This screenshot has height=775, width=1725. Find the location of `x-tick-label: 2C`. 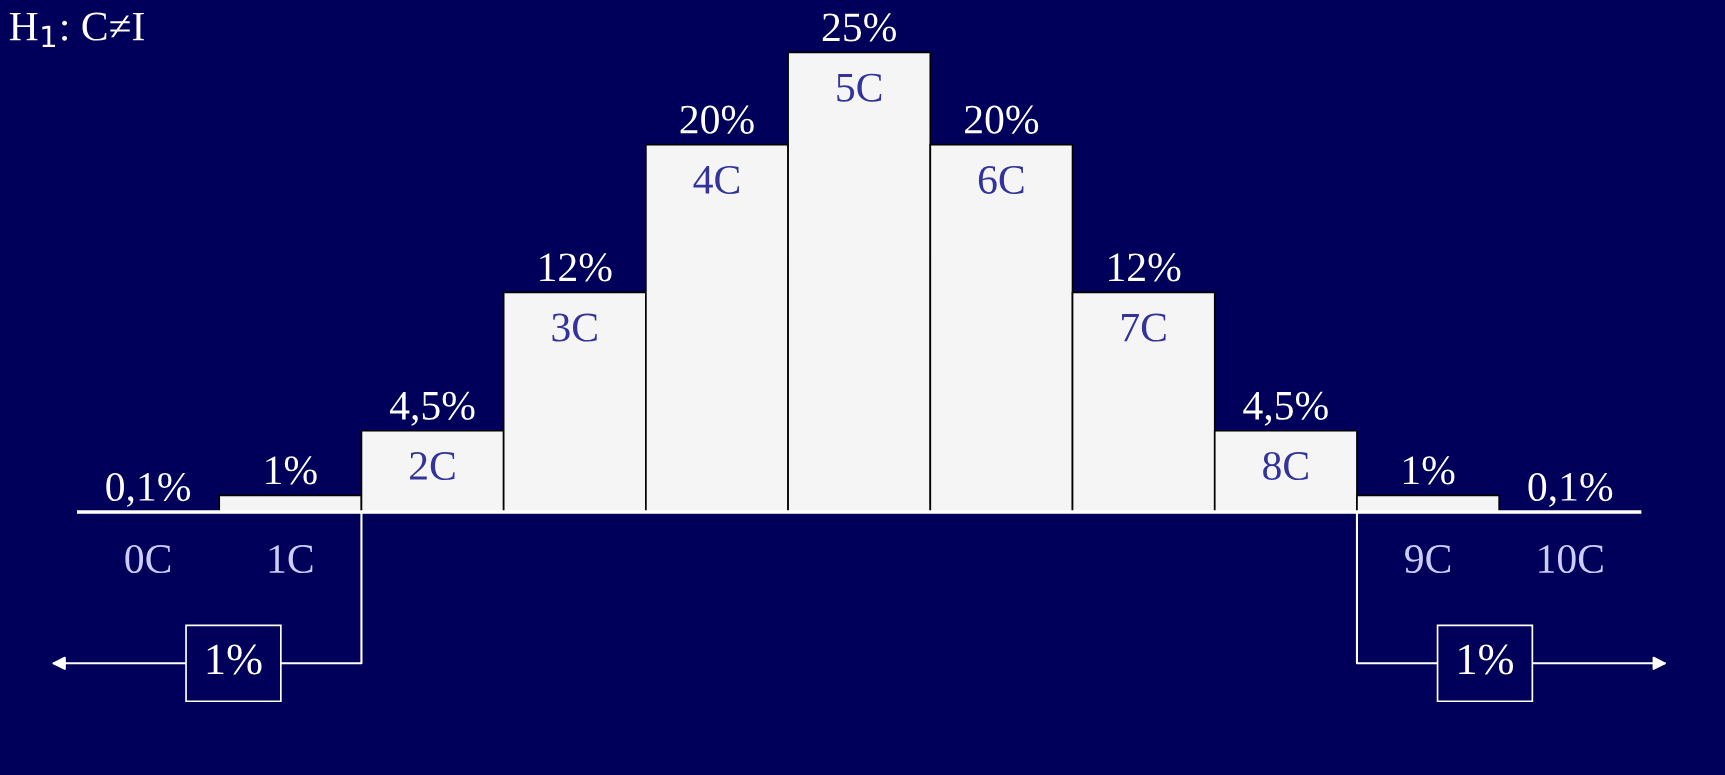

x-tick-label: 2C is located at coordinates (432, 466).